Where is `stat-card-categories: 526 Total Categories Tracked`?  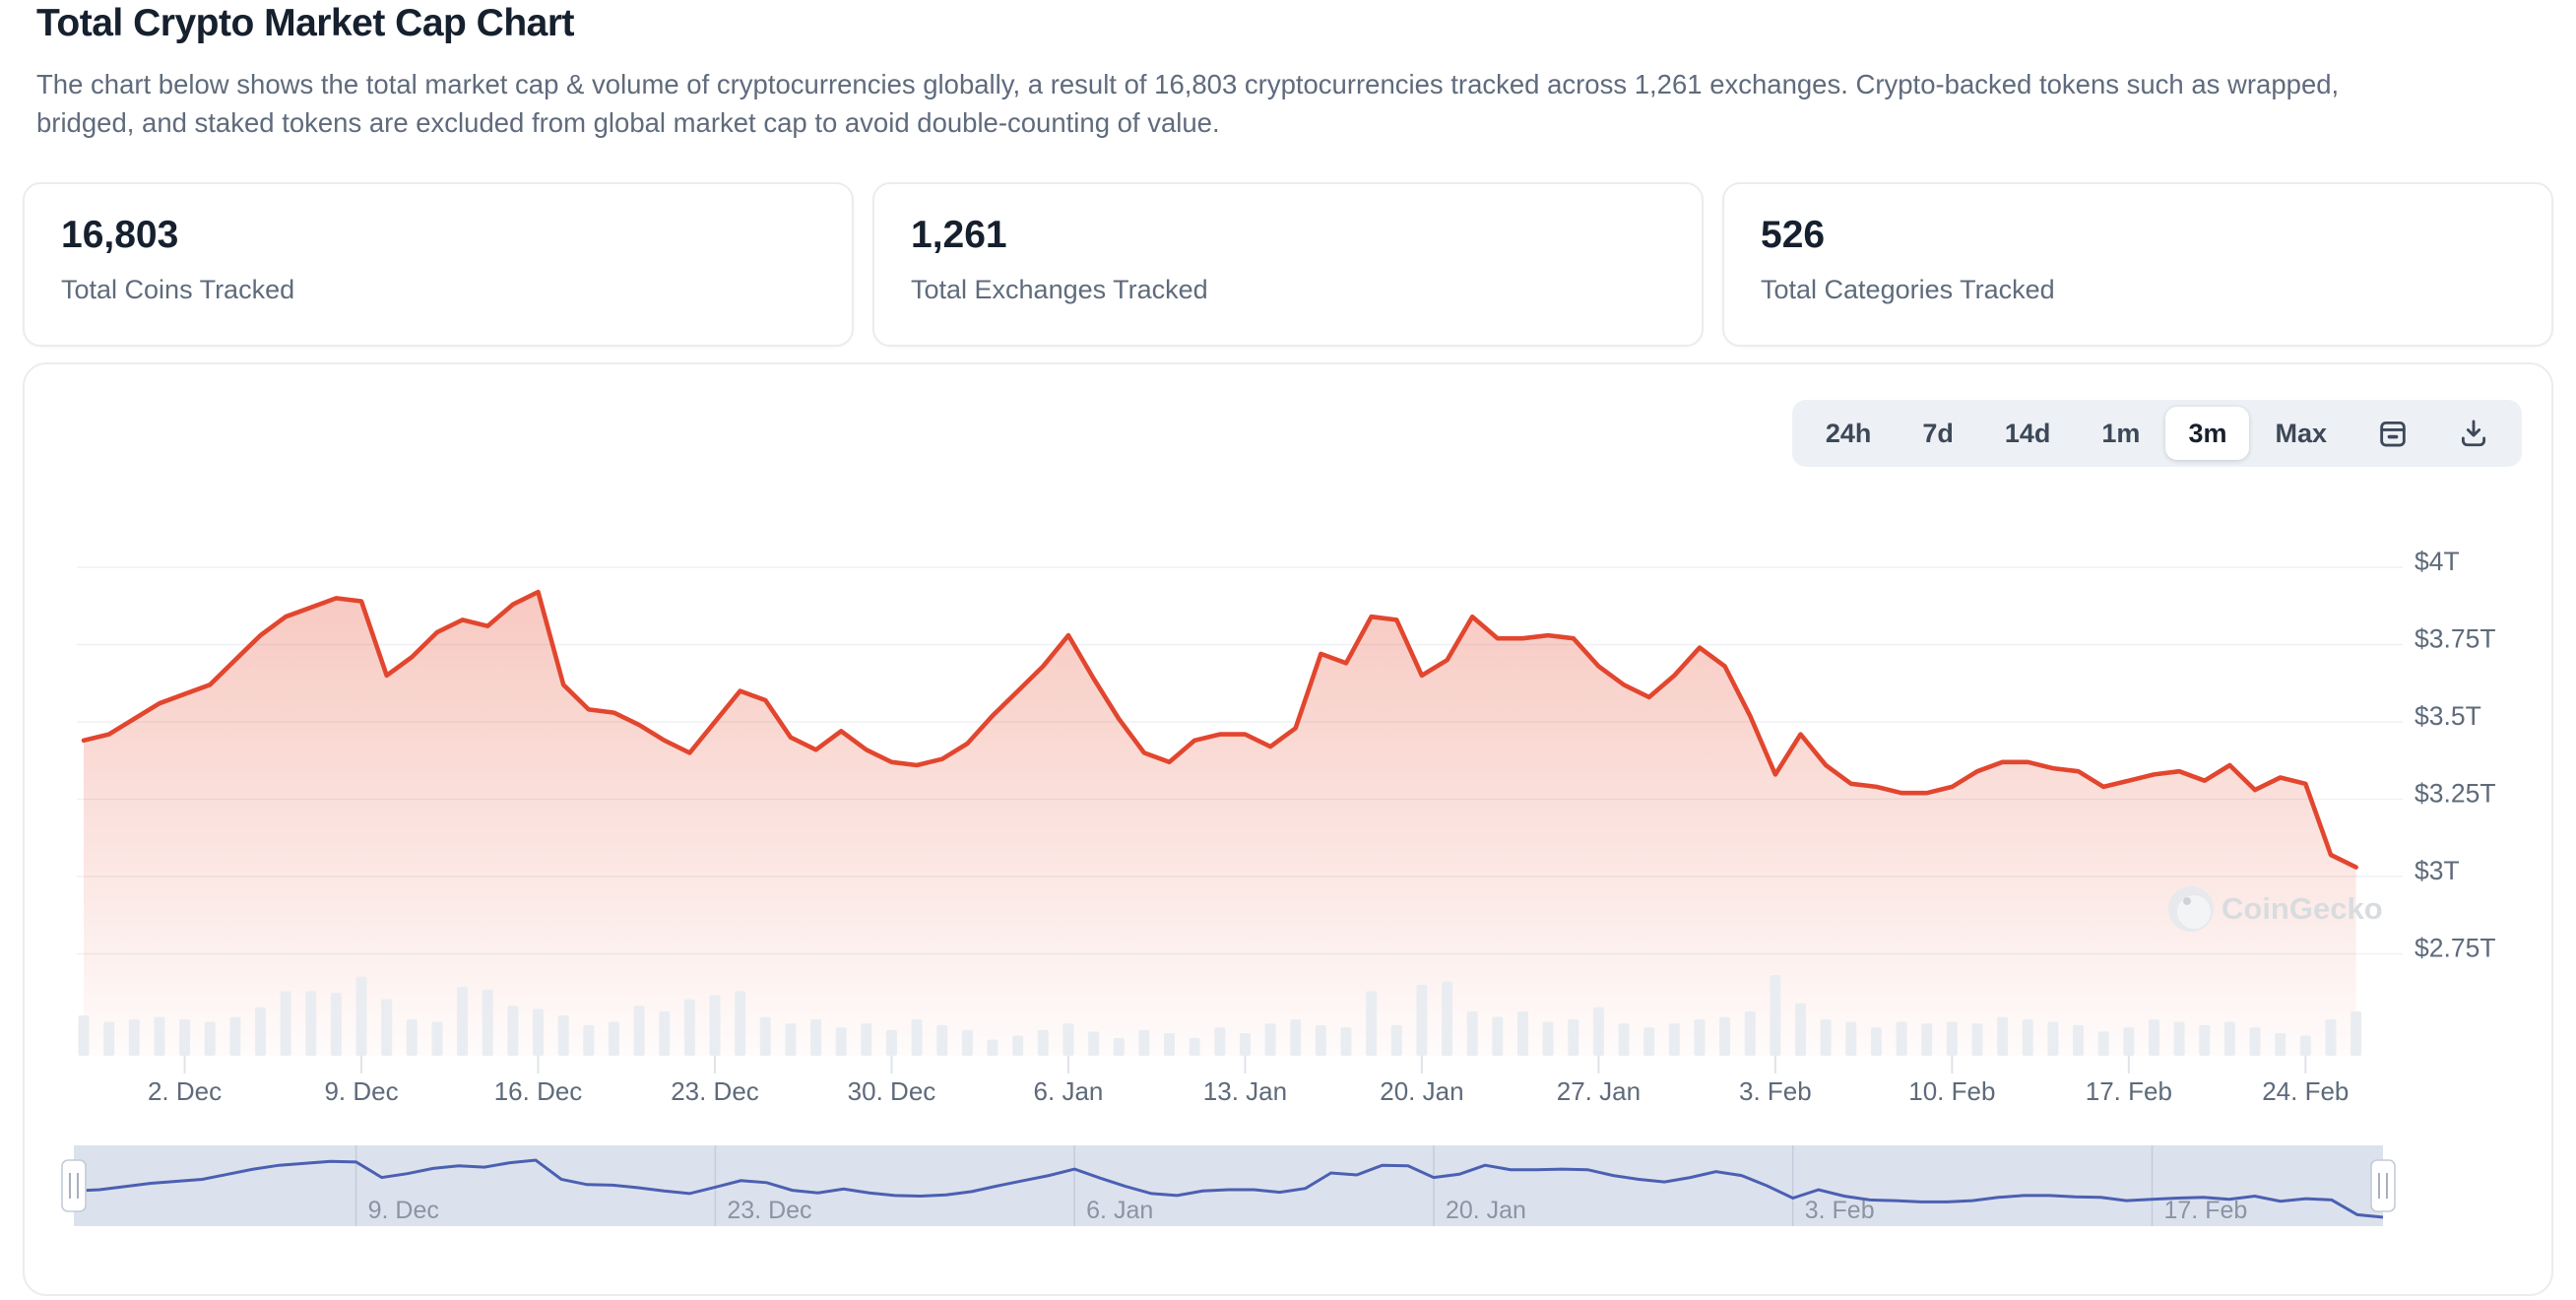
stat-card-categories: 526 Total Categories Tracked is located at coordinates (2137, 264).